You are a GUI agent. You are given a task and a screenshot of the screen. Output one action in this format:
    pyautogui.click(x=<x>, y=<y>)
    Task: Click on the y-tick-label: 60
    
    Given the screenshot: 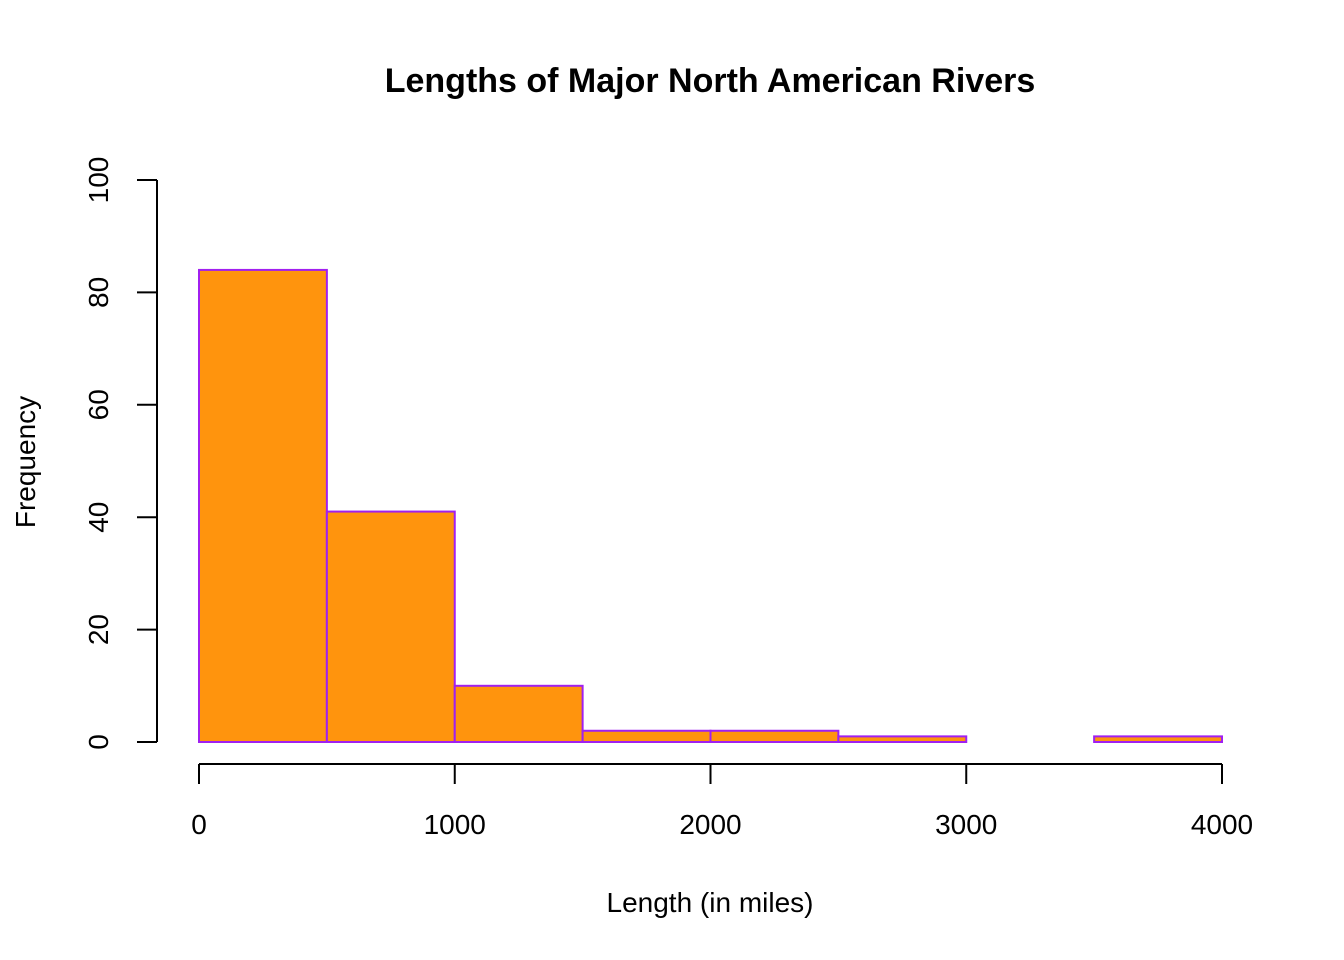 What is the action you would take?
    pyautogui.click(x=98, y=404)
    